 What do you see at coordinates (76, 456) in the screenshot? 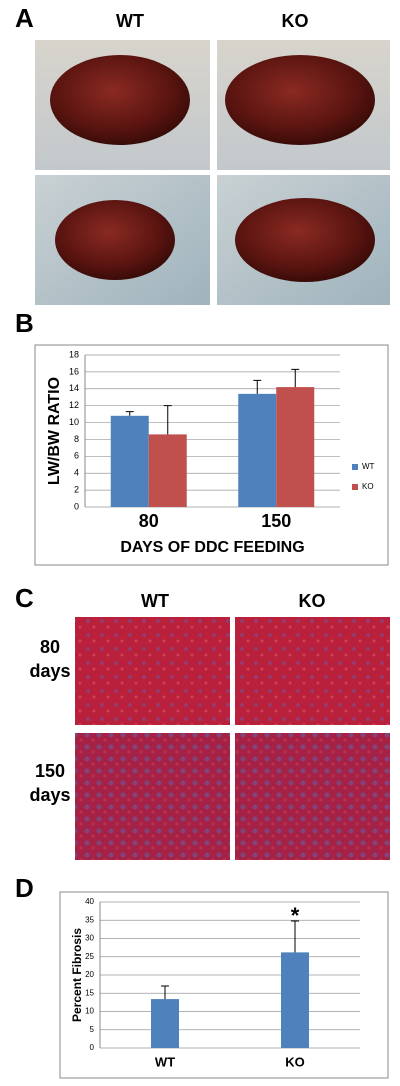
I see `y-tick-label: 6` at bounding box center [76, 456].